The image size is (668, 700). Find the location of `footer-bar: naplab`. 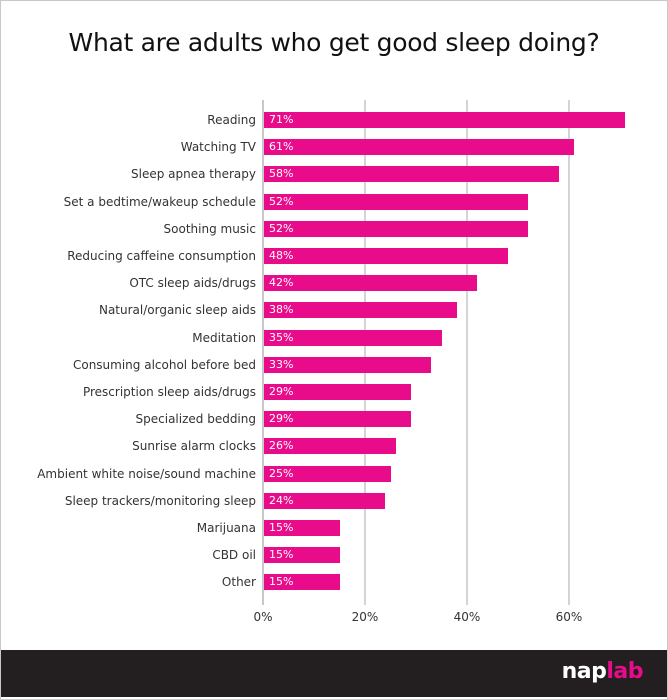

footer-bar: naplab is located at coordinates (334, 673).